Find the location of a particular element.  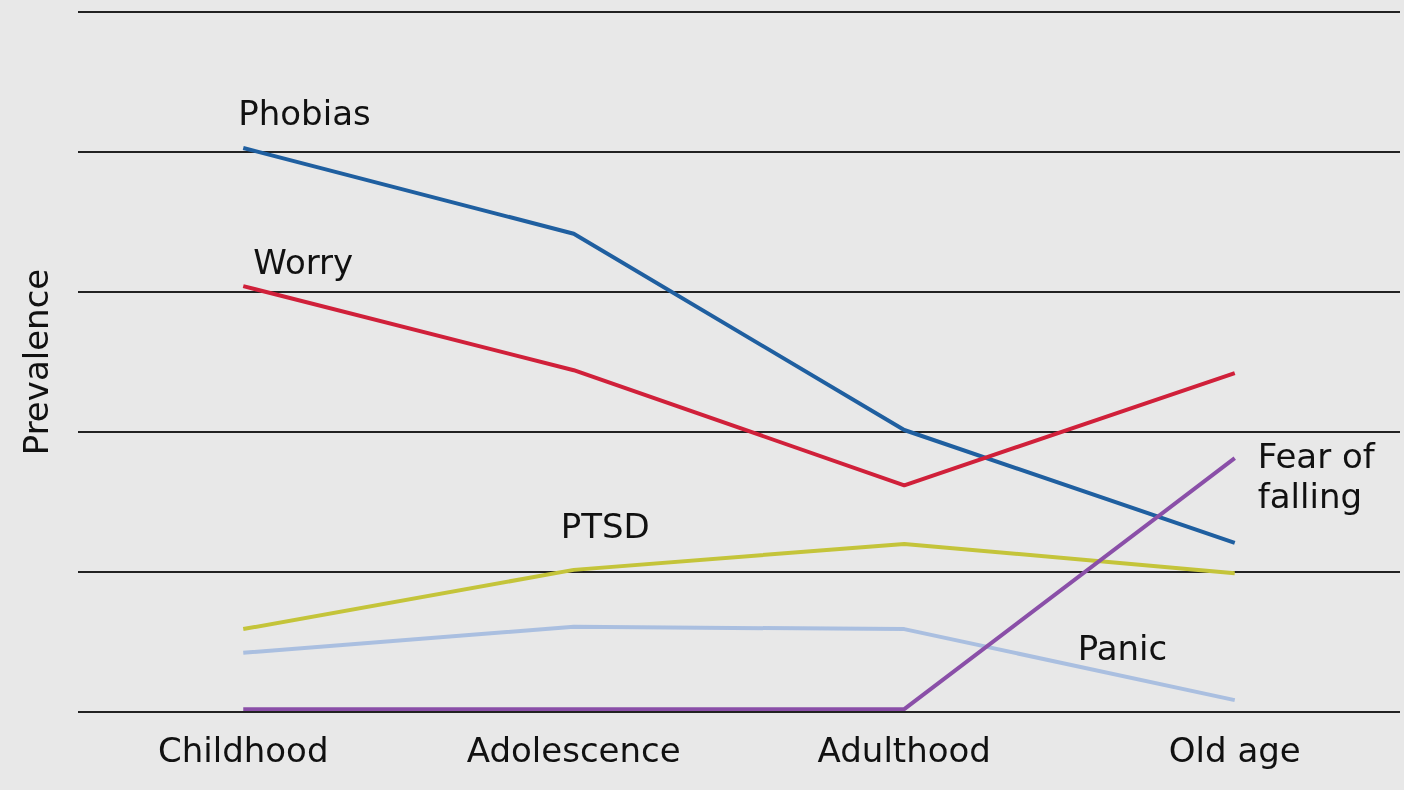

series-label: Worry is located at coordinates (303, 262).